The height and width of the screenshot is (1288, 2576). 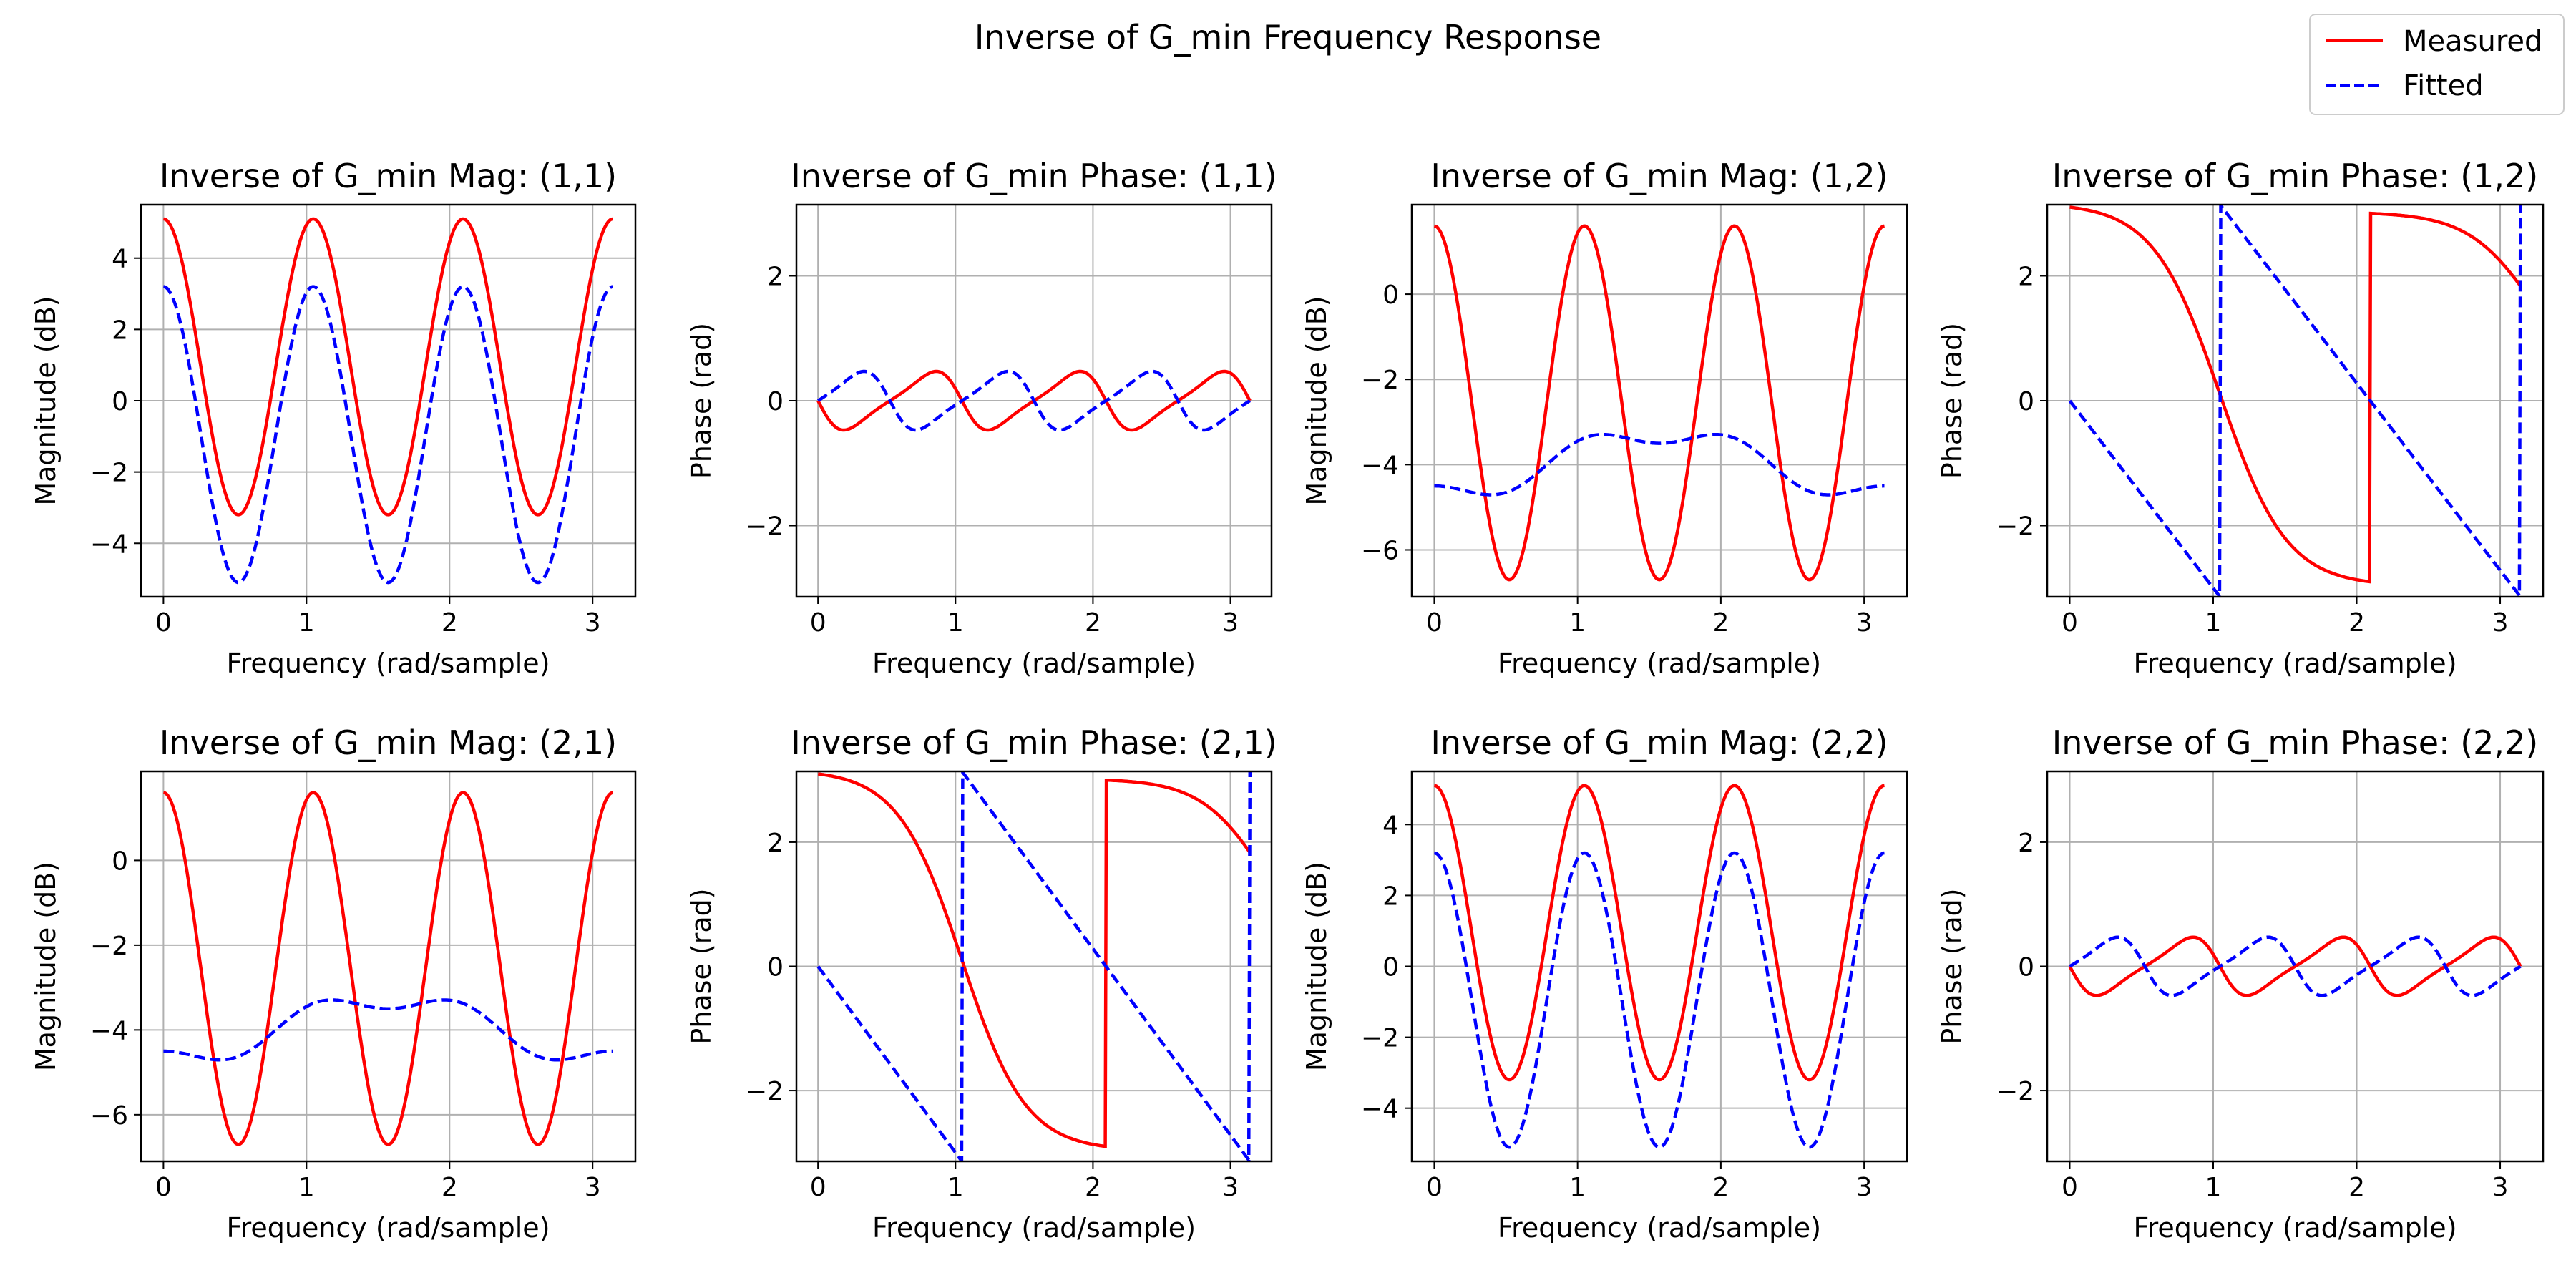 I want to click on figure-title: Inverse of G_min Frequency Response, so click(x=1288, y=37).